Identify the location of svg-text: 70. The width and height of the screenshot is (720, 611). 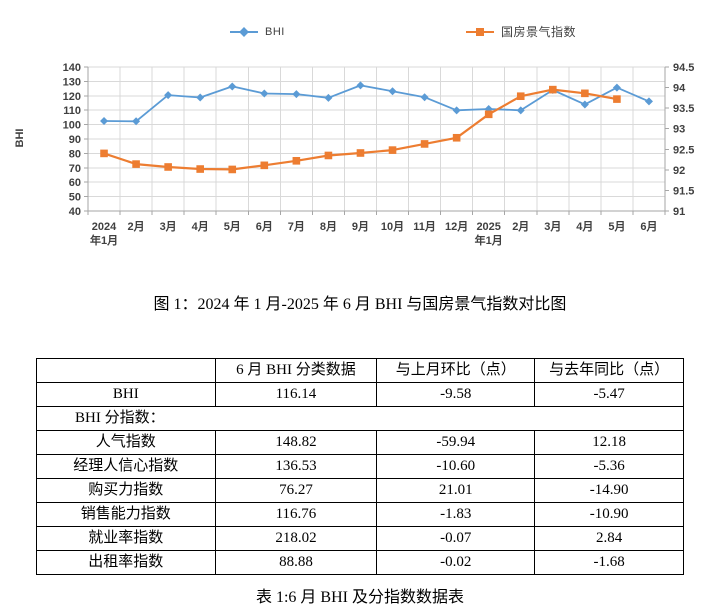
(75, 169).